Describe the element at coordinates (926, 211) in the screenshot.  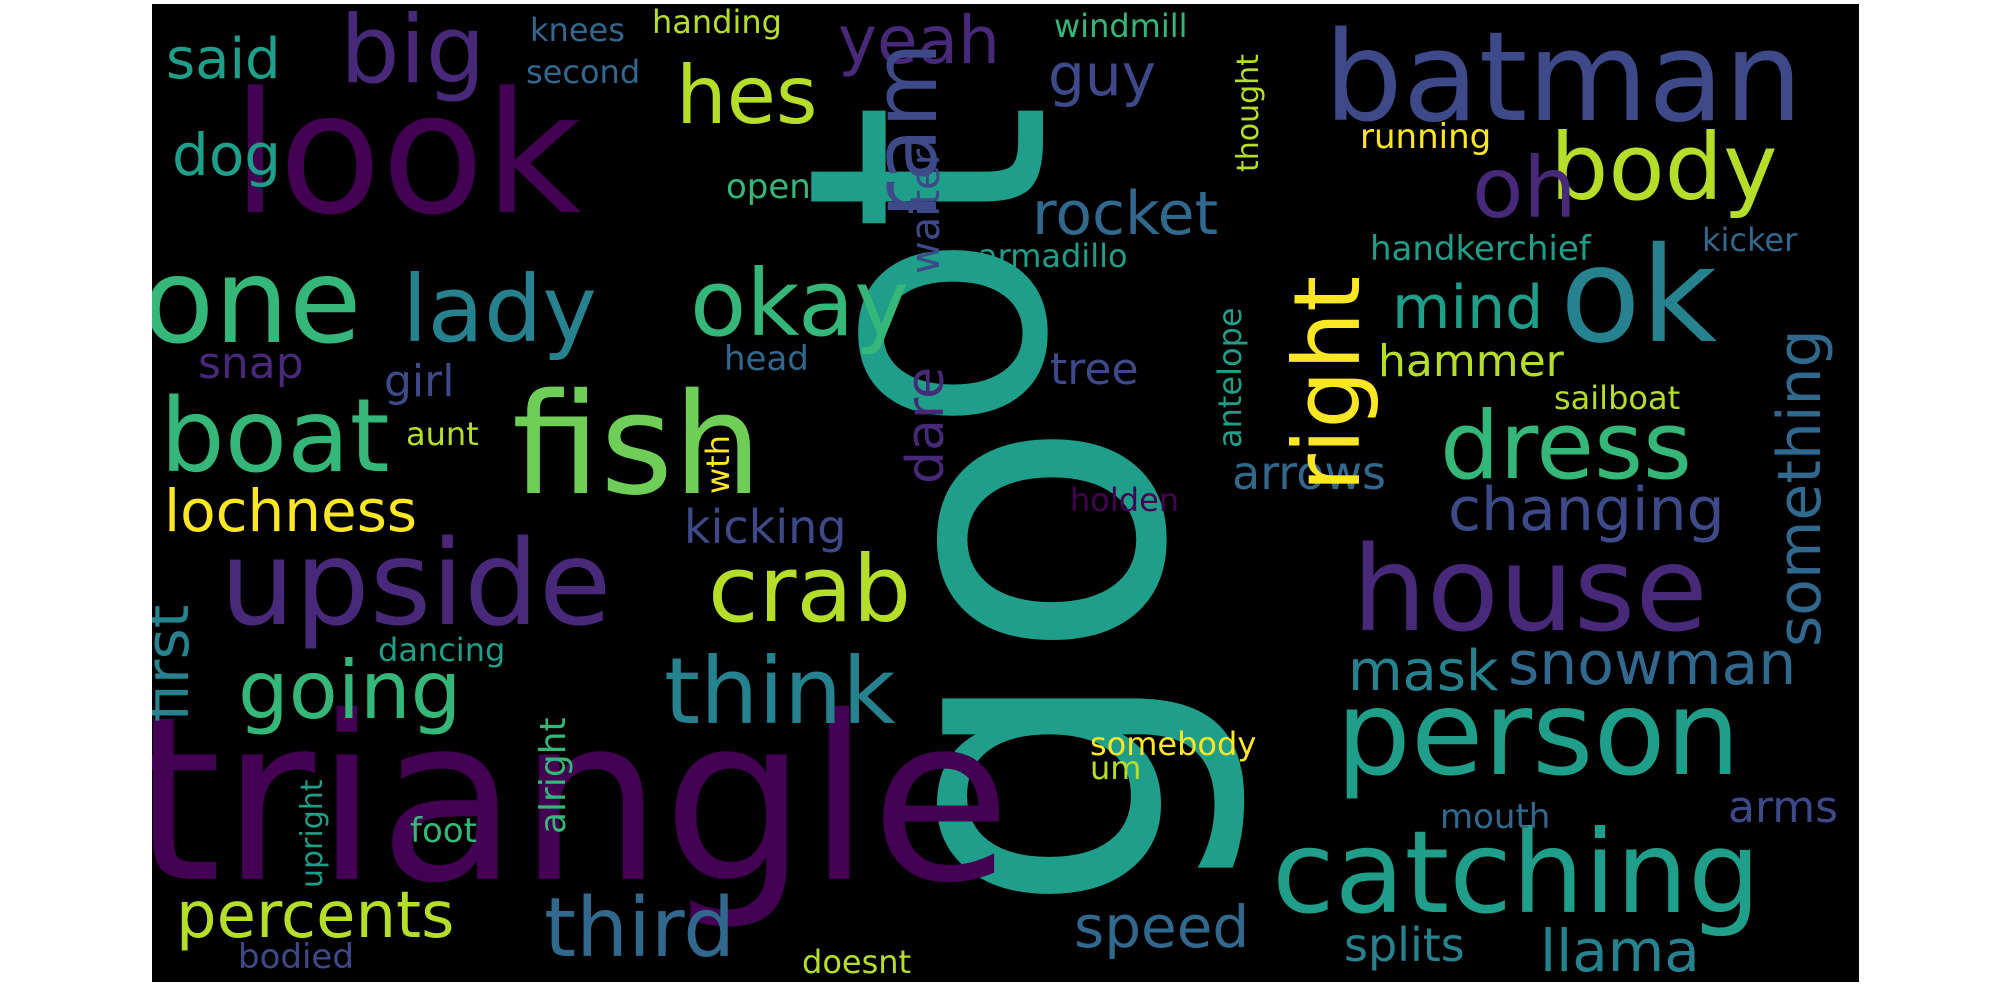
I see `word-waiter: waiter` at that location.